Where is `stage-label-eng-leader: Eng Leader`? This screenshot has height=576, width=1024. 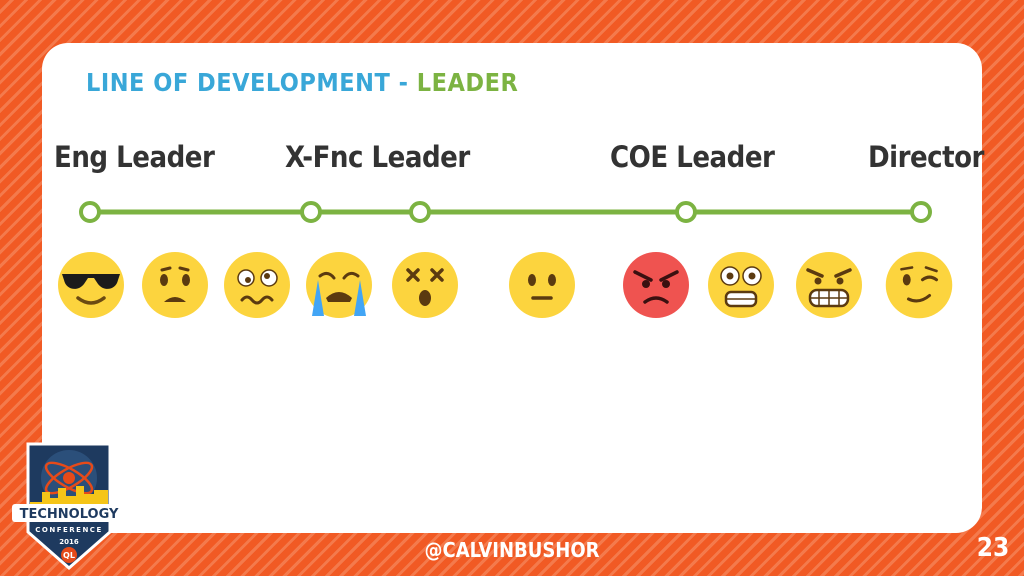 stage-label-eng-leader: Eng Leader is located at coordinates (134, 157).